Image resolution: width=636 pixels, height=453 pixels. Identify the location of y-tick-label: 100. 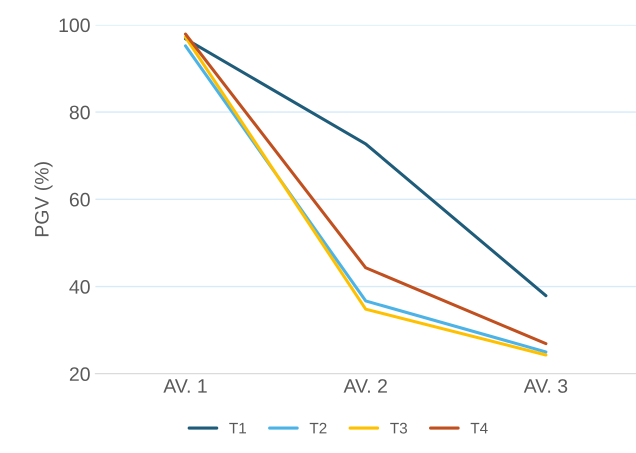
(75, 25).